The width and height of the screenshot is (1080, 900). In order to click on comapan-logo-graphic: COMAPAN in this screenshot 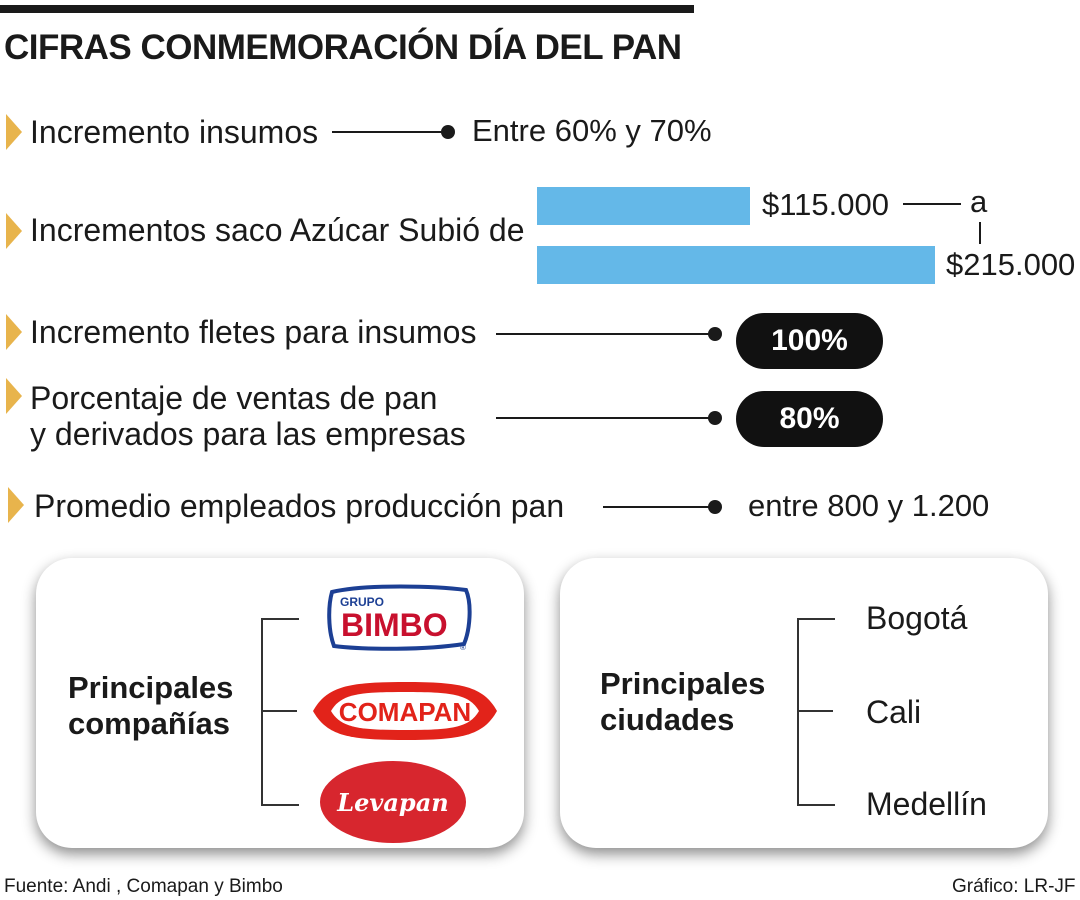, I will do `click(405, 711)`.